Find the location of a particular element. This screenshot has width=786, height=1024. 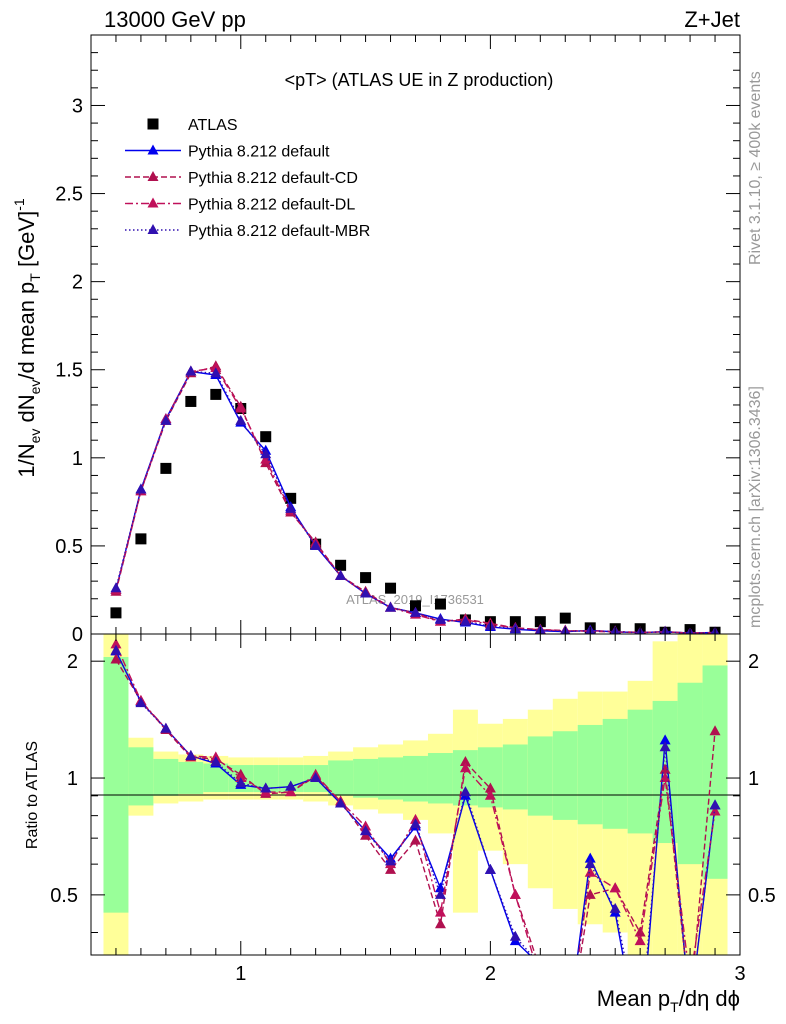

legend-label: ATLAS is located at coordinates (213, 125).